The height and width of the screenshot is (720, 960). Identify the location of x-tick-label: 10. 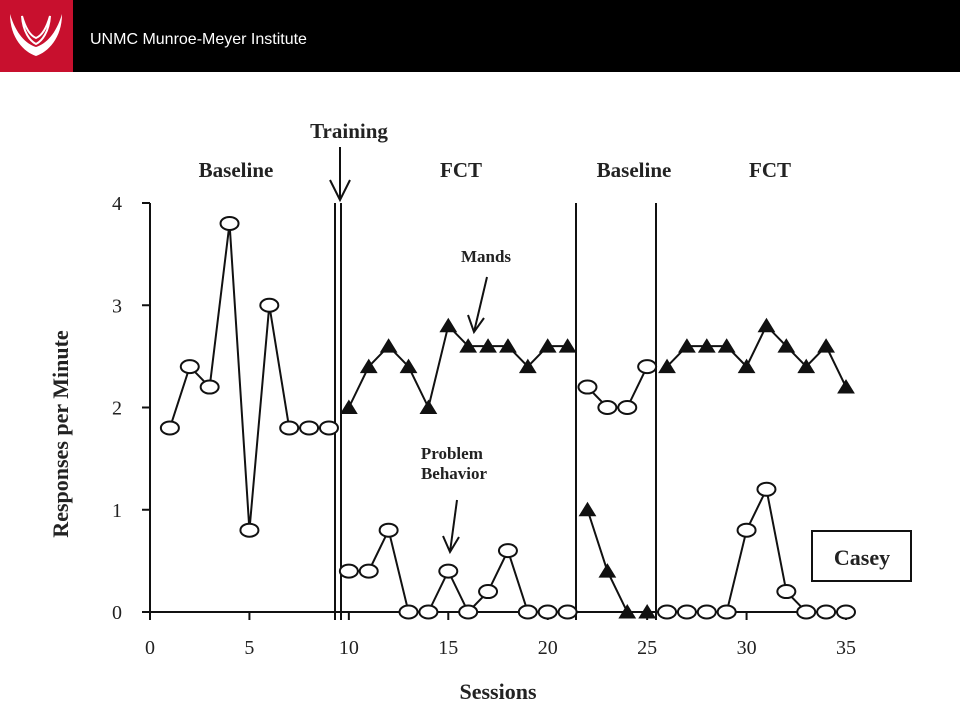
(349, 648).